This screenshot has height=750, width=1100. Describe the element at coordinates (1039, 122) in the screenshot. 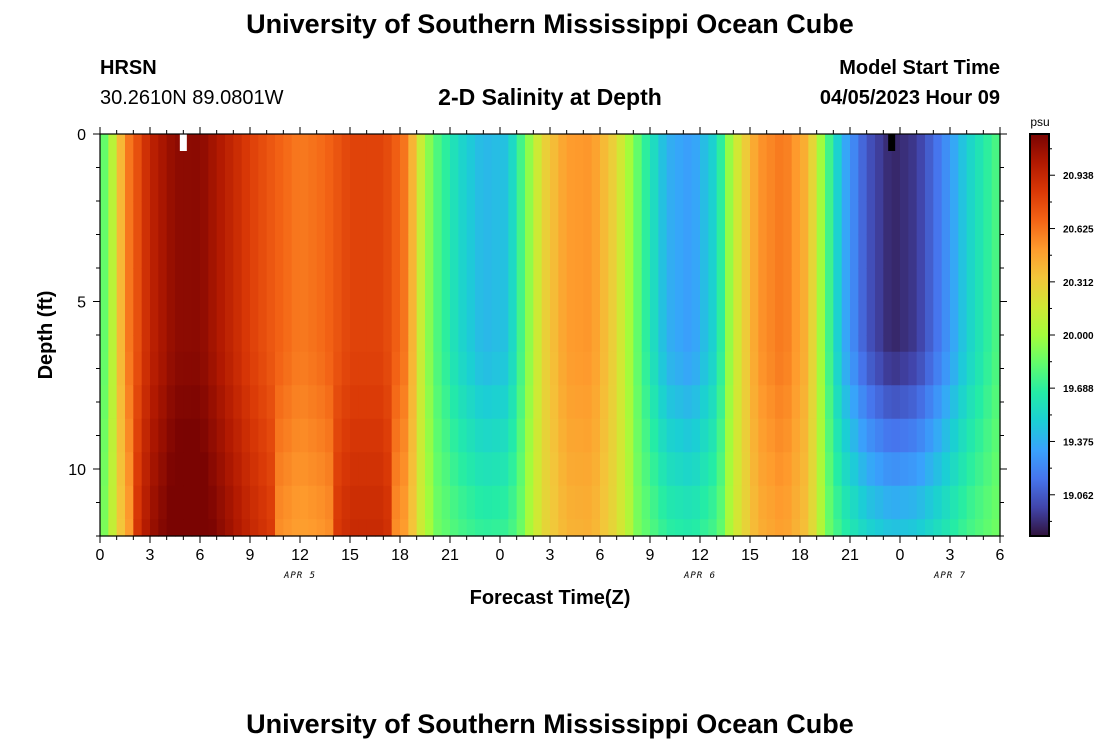

I see `colorbar-unit: psu` at that location.